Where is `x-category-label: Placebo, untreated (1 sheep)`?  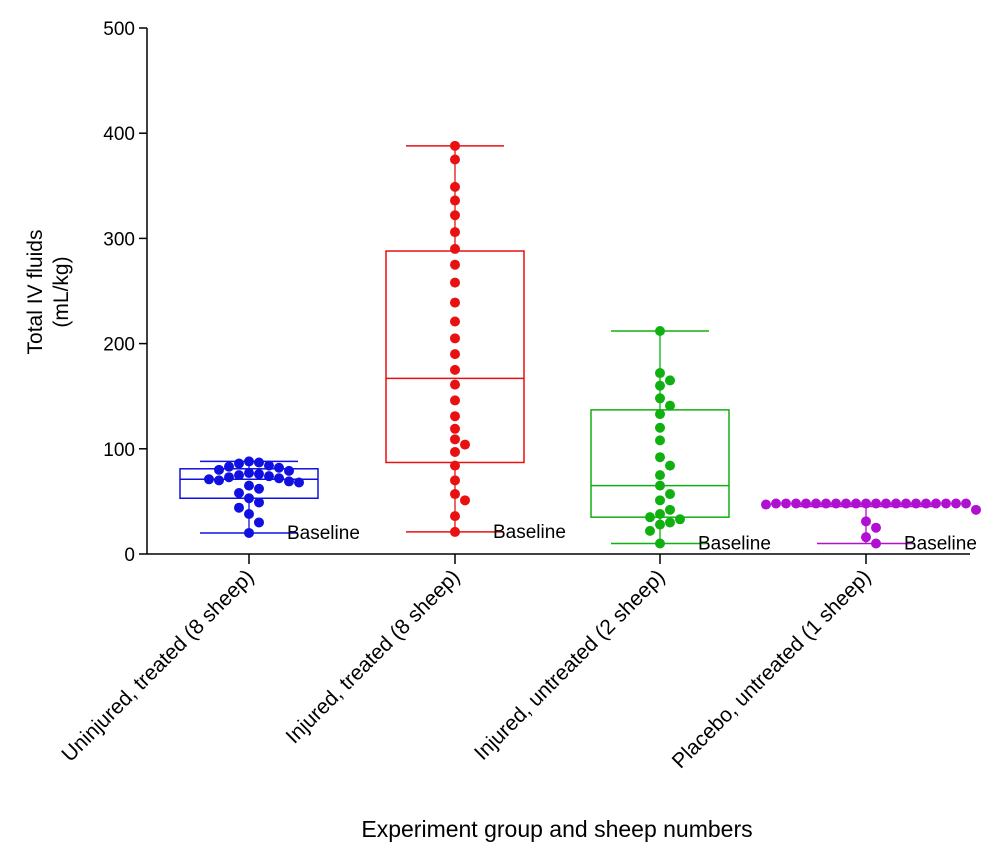 x-category-label: Placebo, untreated (1 sheep) is located at coordinates (772, 669).